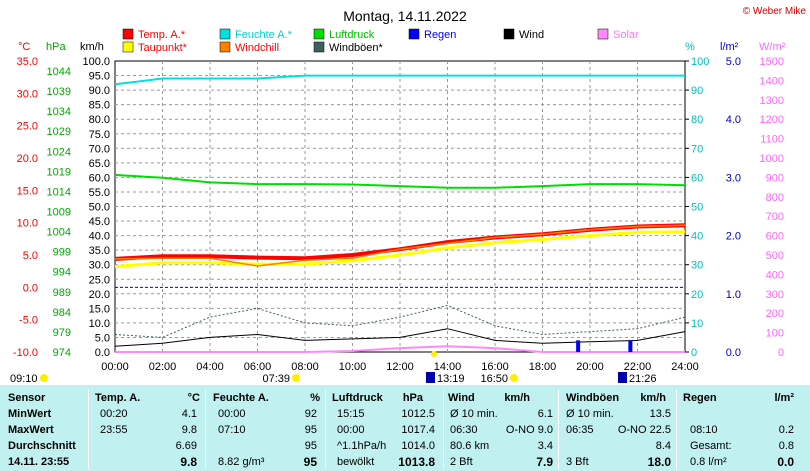  I want to click on pressure-tick-label: 1039, so click(59, 92).